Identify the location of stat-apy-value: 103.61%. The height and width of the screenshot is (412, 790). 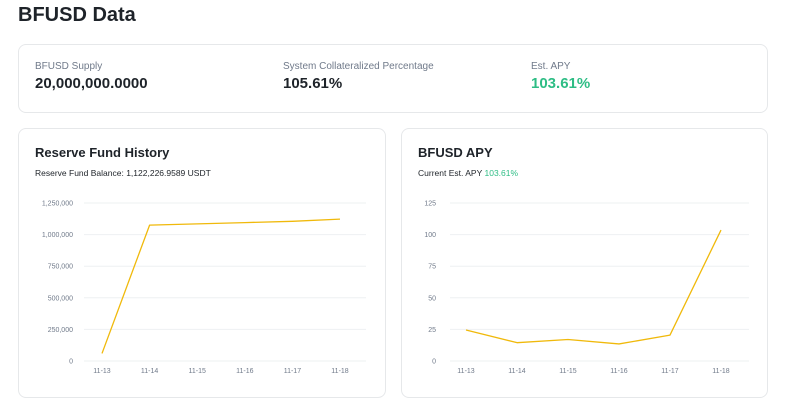
(561, 83).